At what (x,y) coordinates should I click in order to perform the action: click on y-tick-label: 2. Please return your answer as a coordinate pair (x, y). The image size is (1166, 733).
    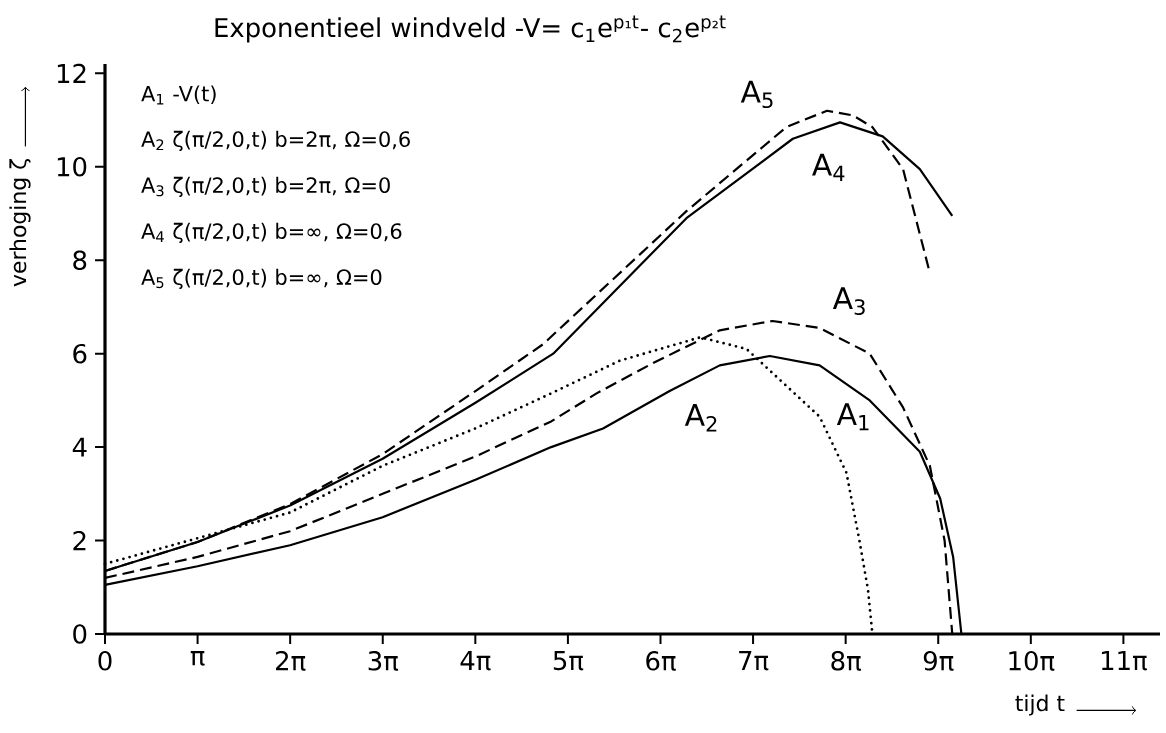
    Looking at the image, I should click on (79, 540).